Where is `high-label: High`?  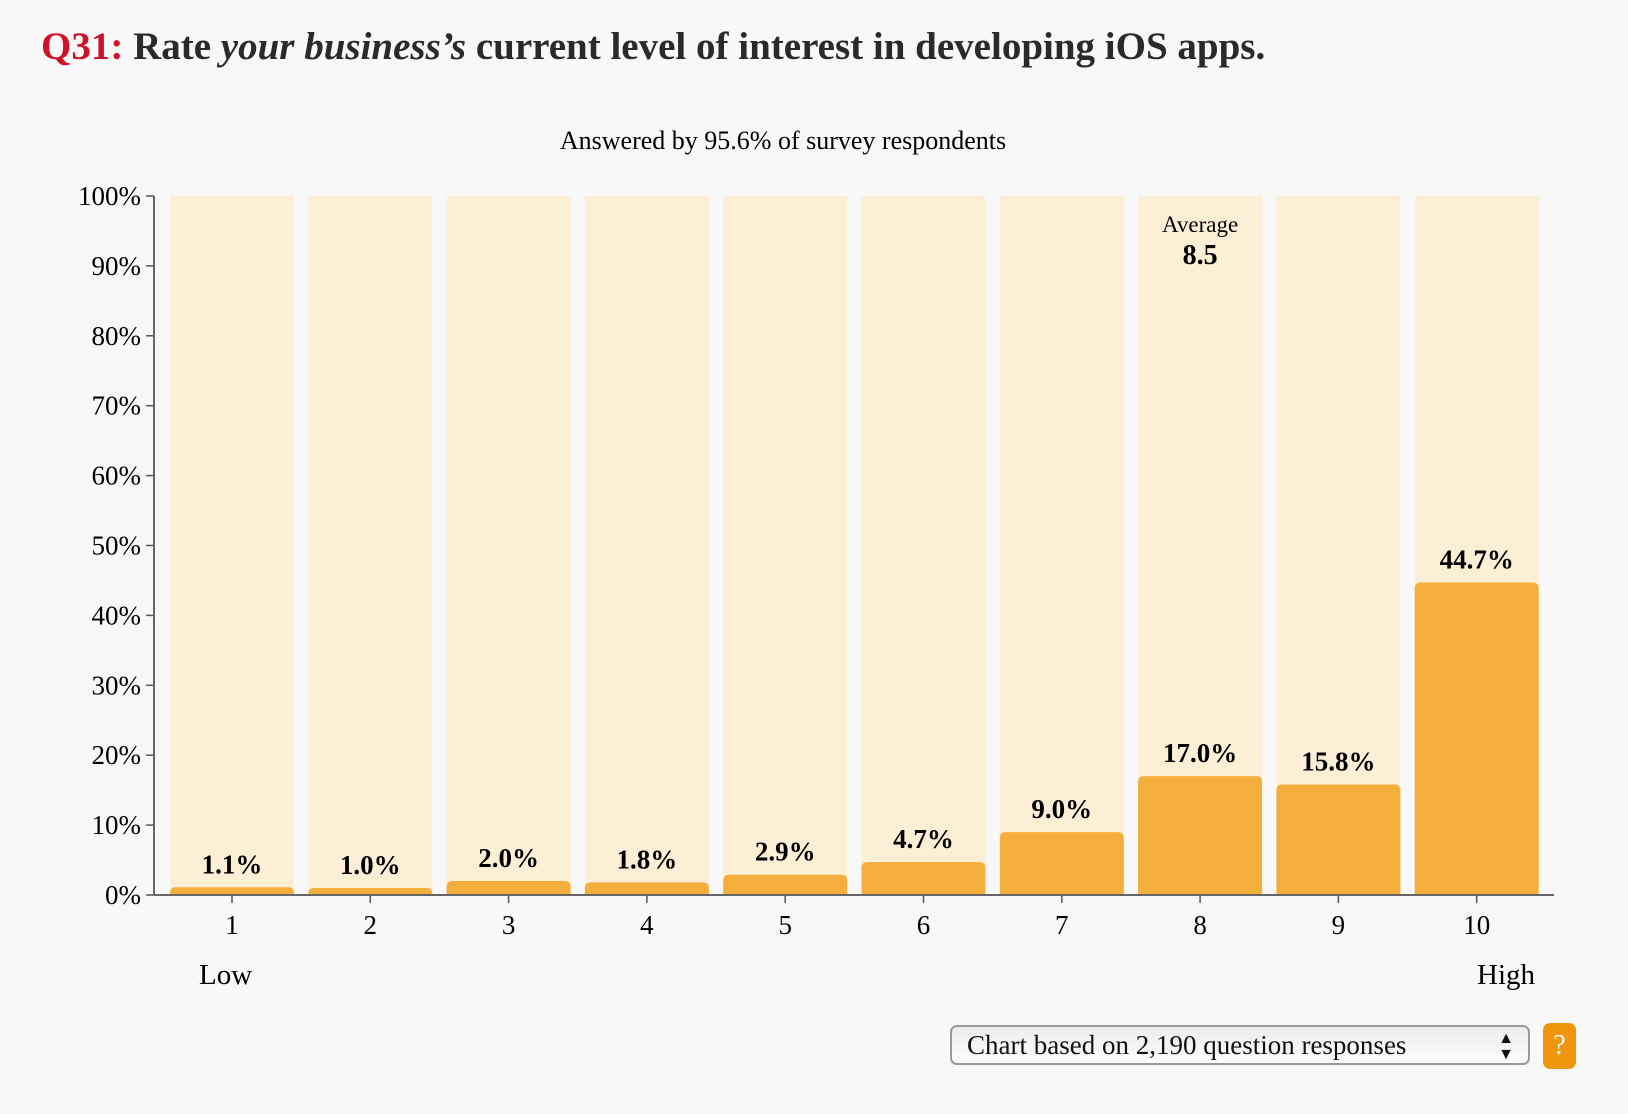 high-label: High is located at coordinates (1506, 975).